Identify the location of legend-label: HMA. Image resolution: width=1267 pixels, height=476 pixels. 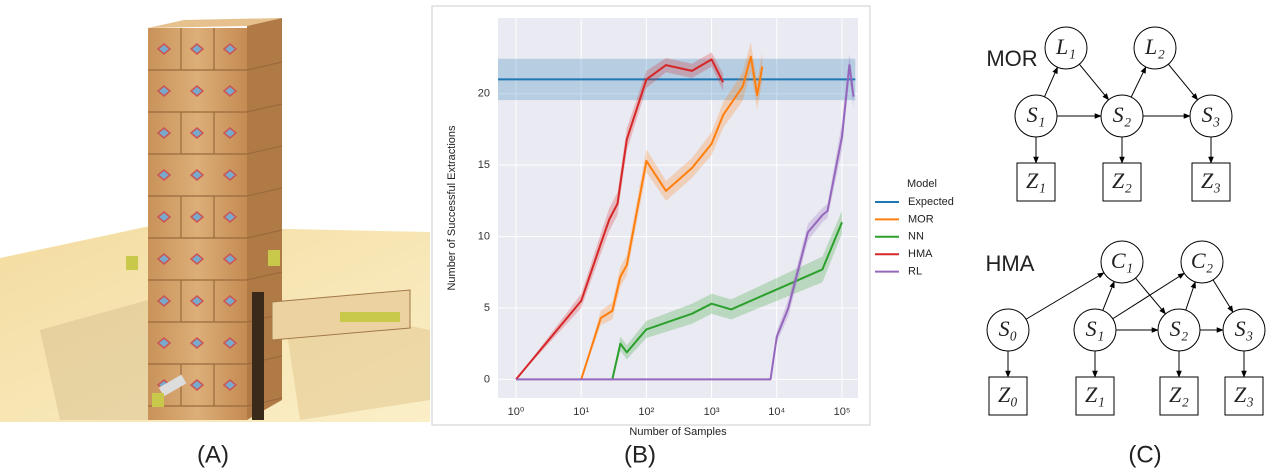
(920, 254).